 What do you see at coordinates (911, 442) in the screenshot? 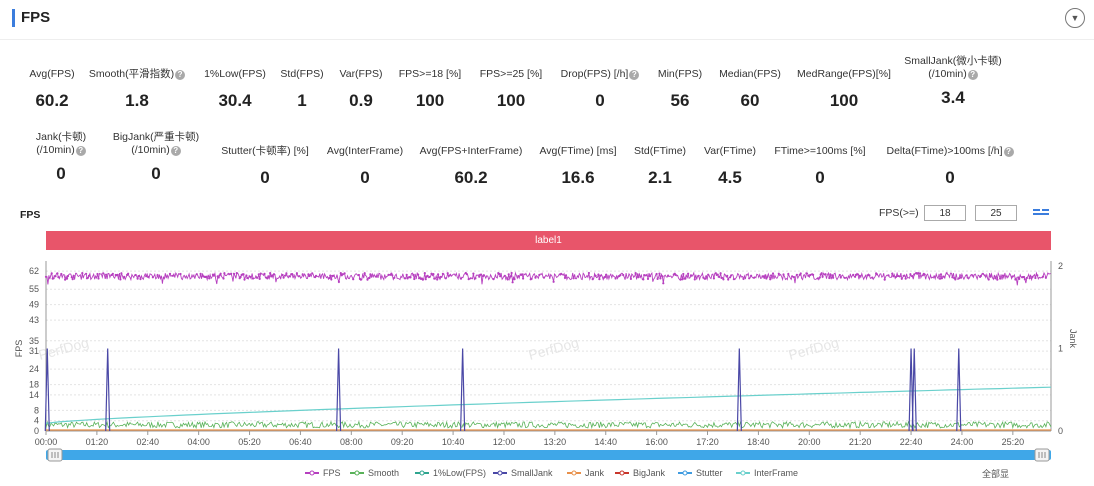
I see `x-tick-label: 22:40` at bounding box center [911, 442].